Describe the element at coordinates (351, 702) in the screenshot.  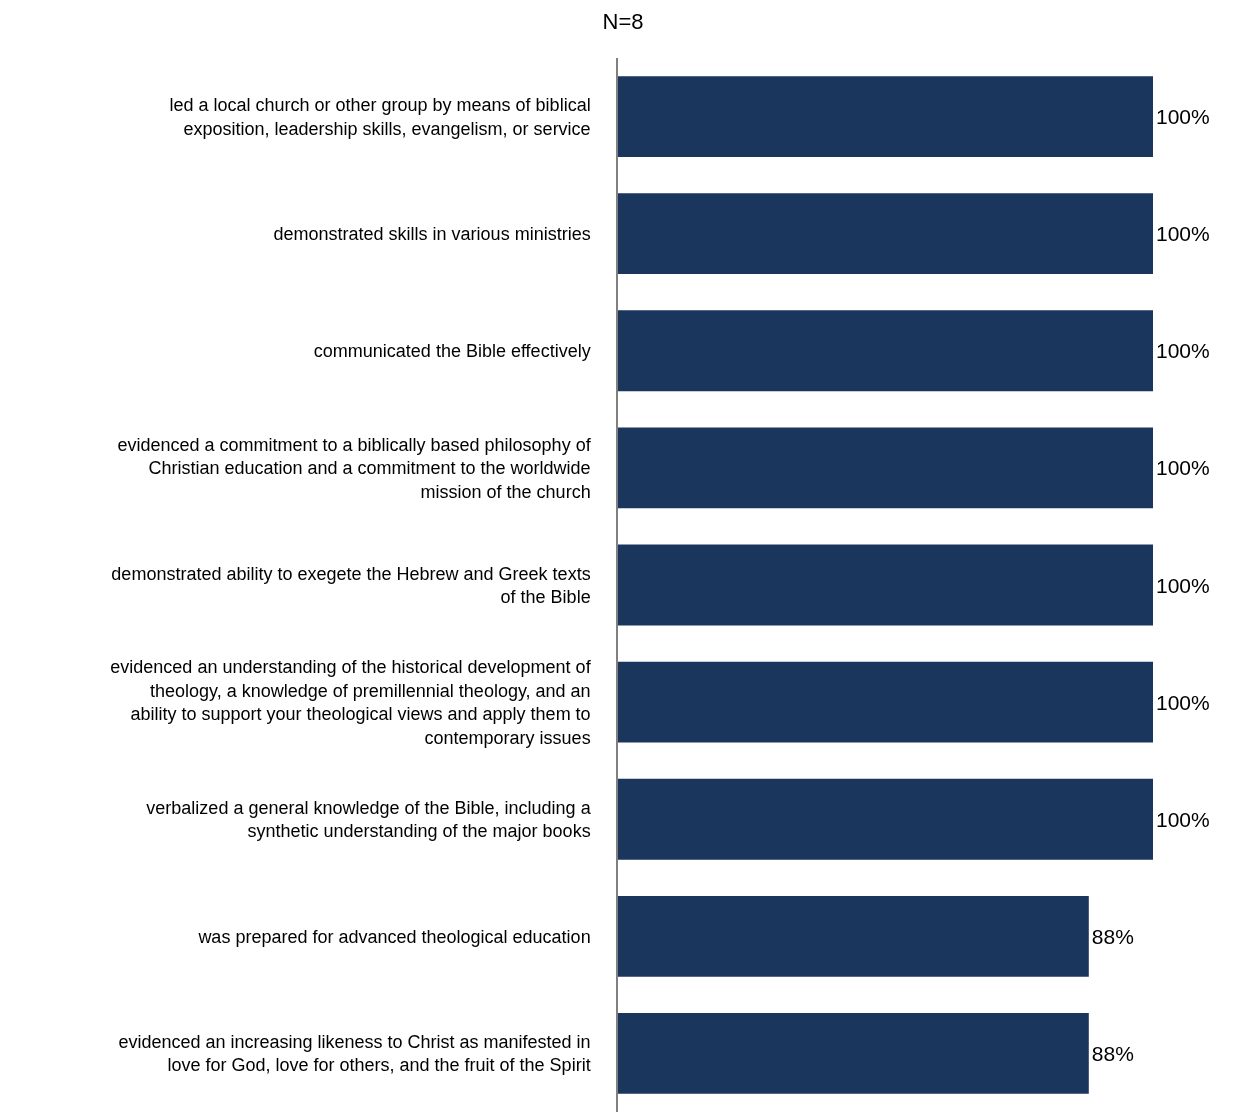
I see `y-tick-label: evidenced an understanding of the historical development of theology, a knowledge of premillennial theology, and an ability to support your theological views and apply them to contemporary issues` at that location.